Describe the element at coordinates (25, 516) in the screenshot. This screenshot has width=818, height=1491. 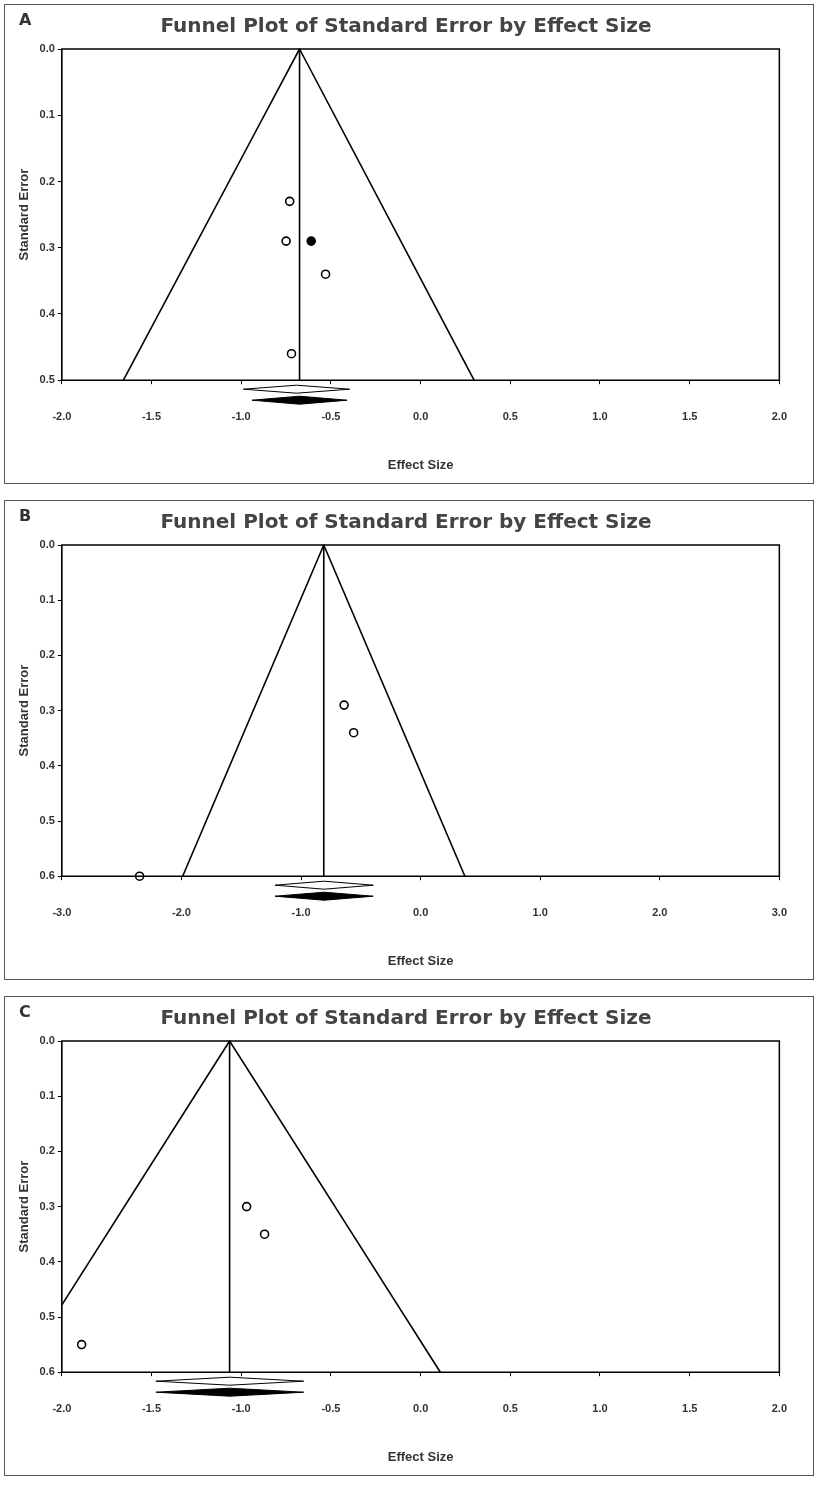
I see `text: B` at that location.